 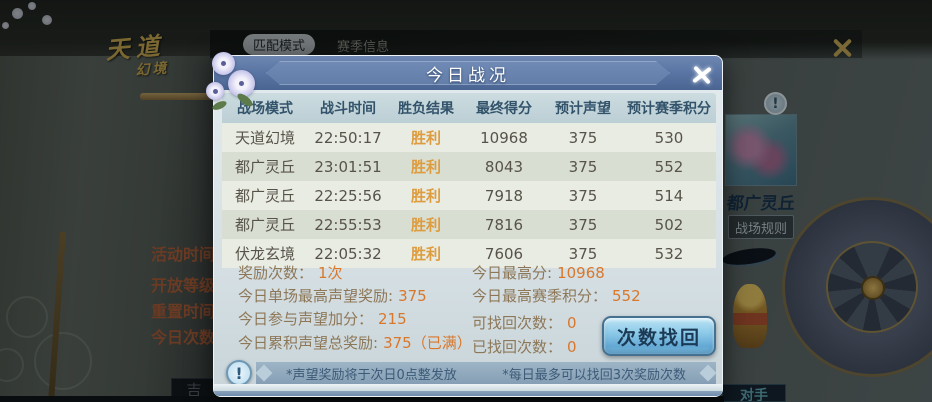 I want to click on header-time: 战斗时间, so click(x=348, y=109).